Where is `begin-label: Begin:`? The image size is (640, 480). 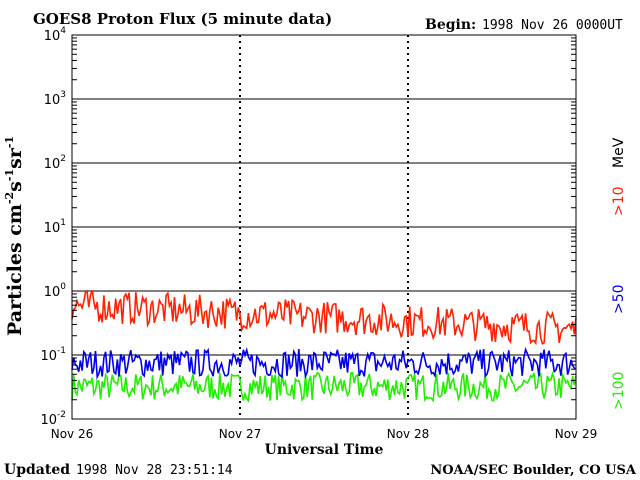 begin-label: Begin: is located at coordinates (450, 25).